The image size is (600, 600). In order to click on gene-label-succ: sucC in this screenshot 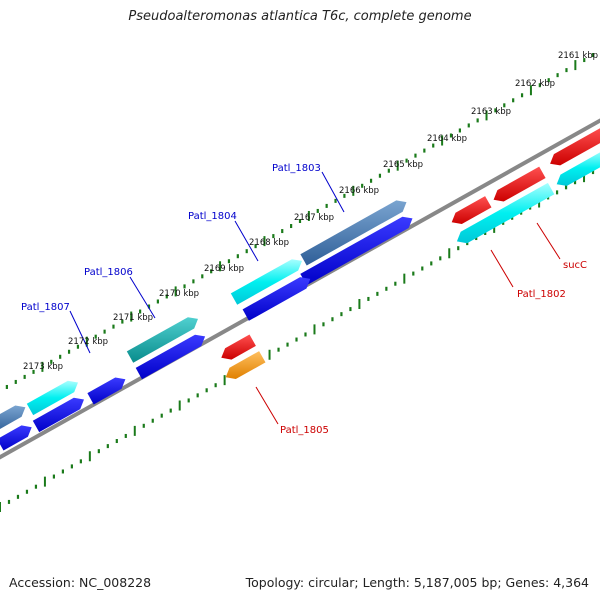, I will do `click(575, 265)`.